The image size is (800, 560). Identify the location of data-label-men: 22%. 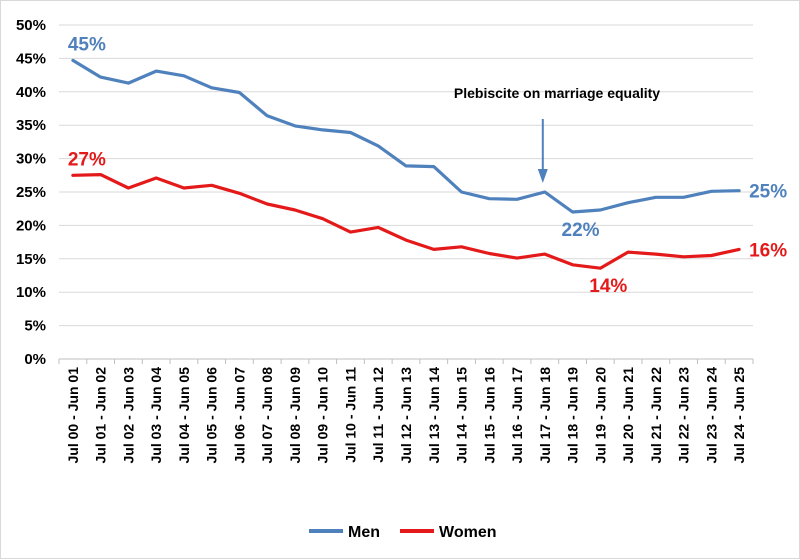
(581, 230).